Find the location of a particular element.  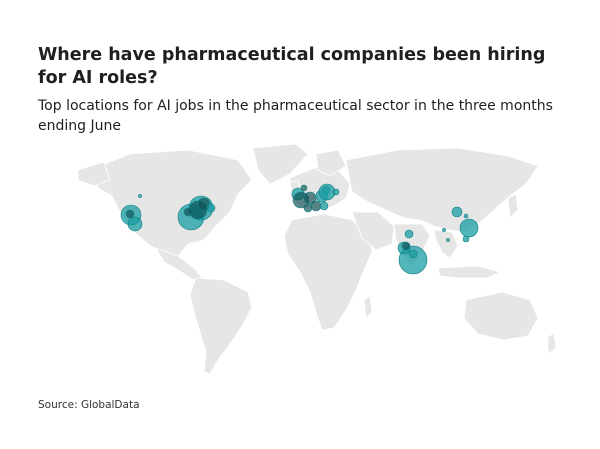

location-bubbles is located at coordinates (299, 229).